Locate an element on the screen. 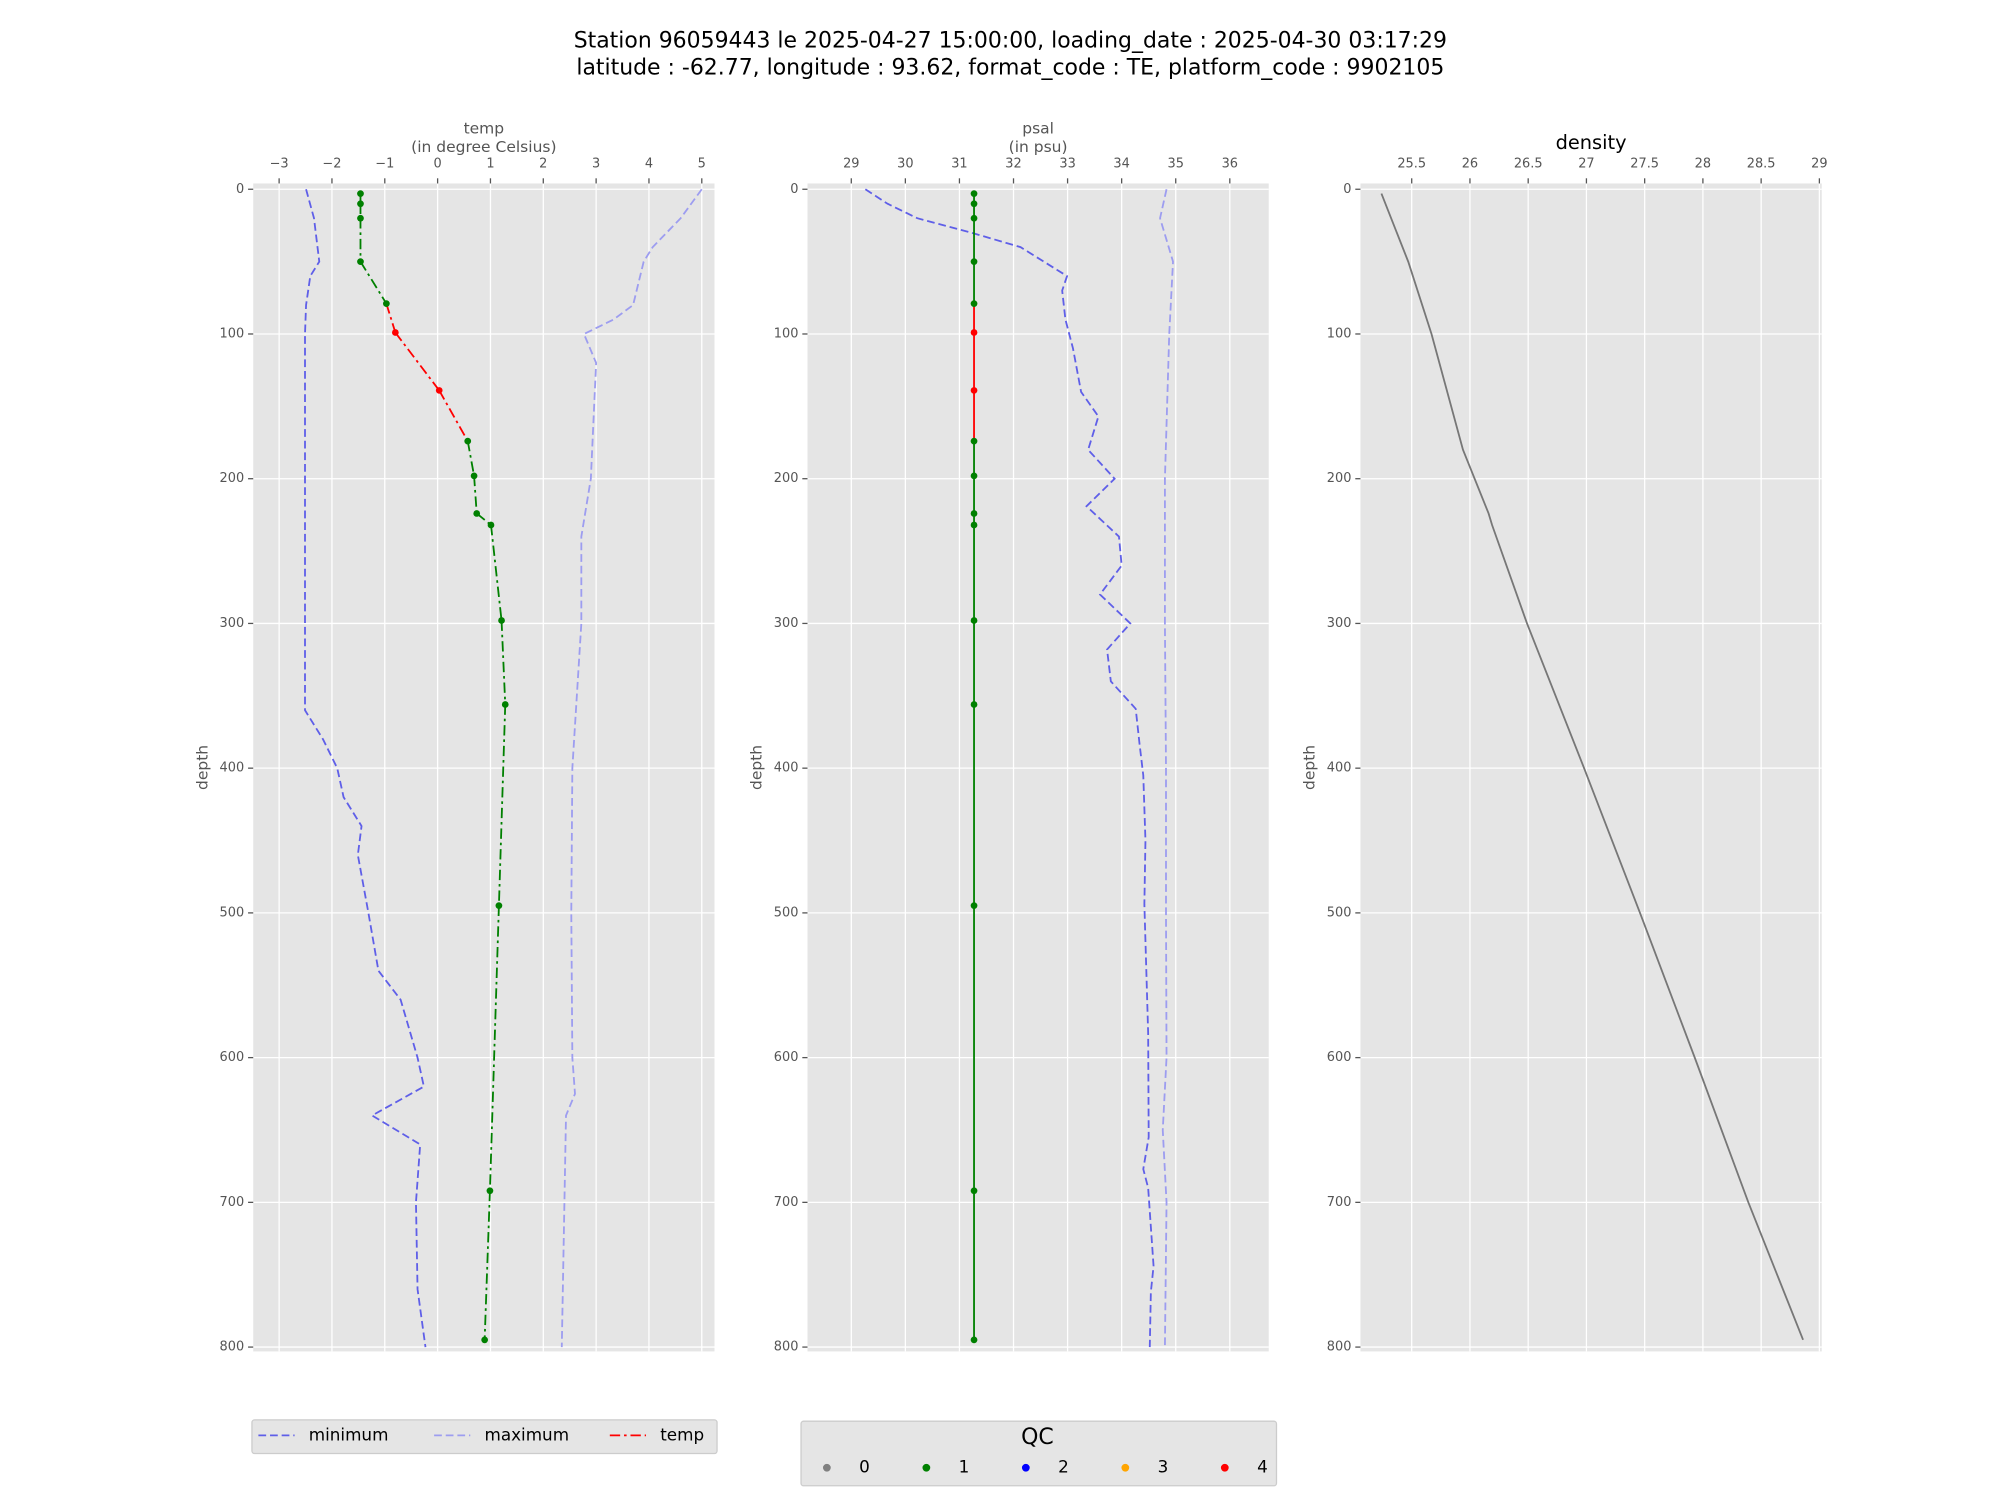 The image size is (2000, 1504). legend-label: 2 is located at coordinates (1063, 1467).